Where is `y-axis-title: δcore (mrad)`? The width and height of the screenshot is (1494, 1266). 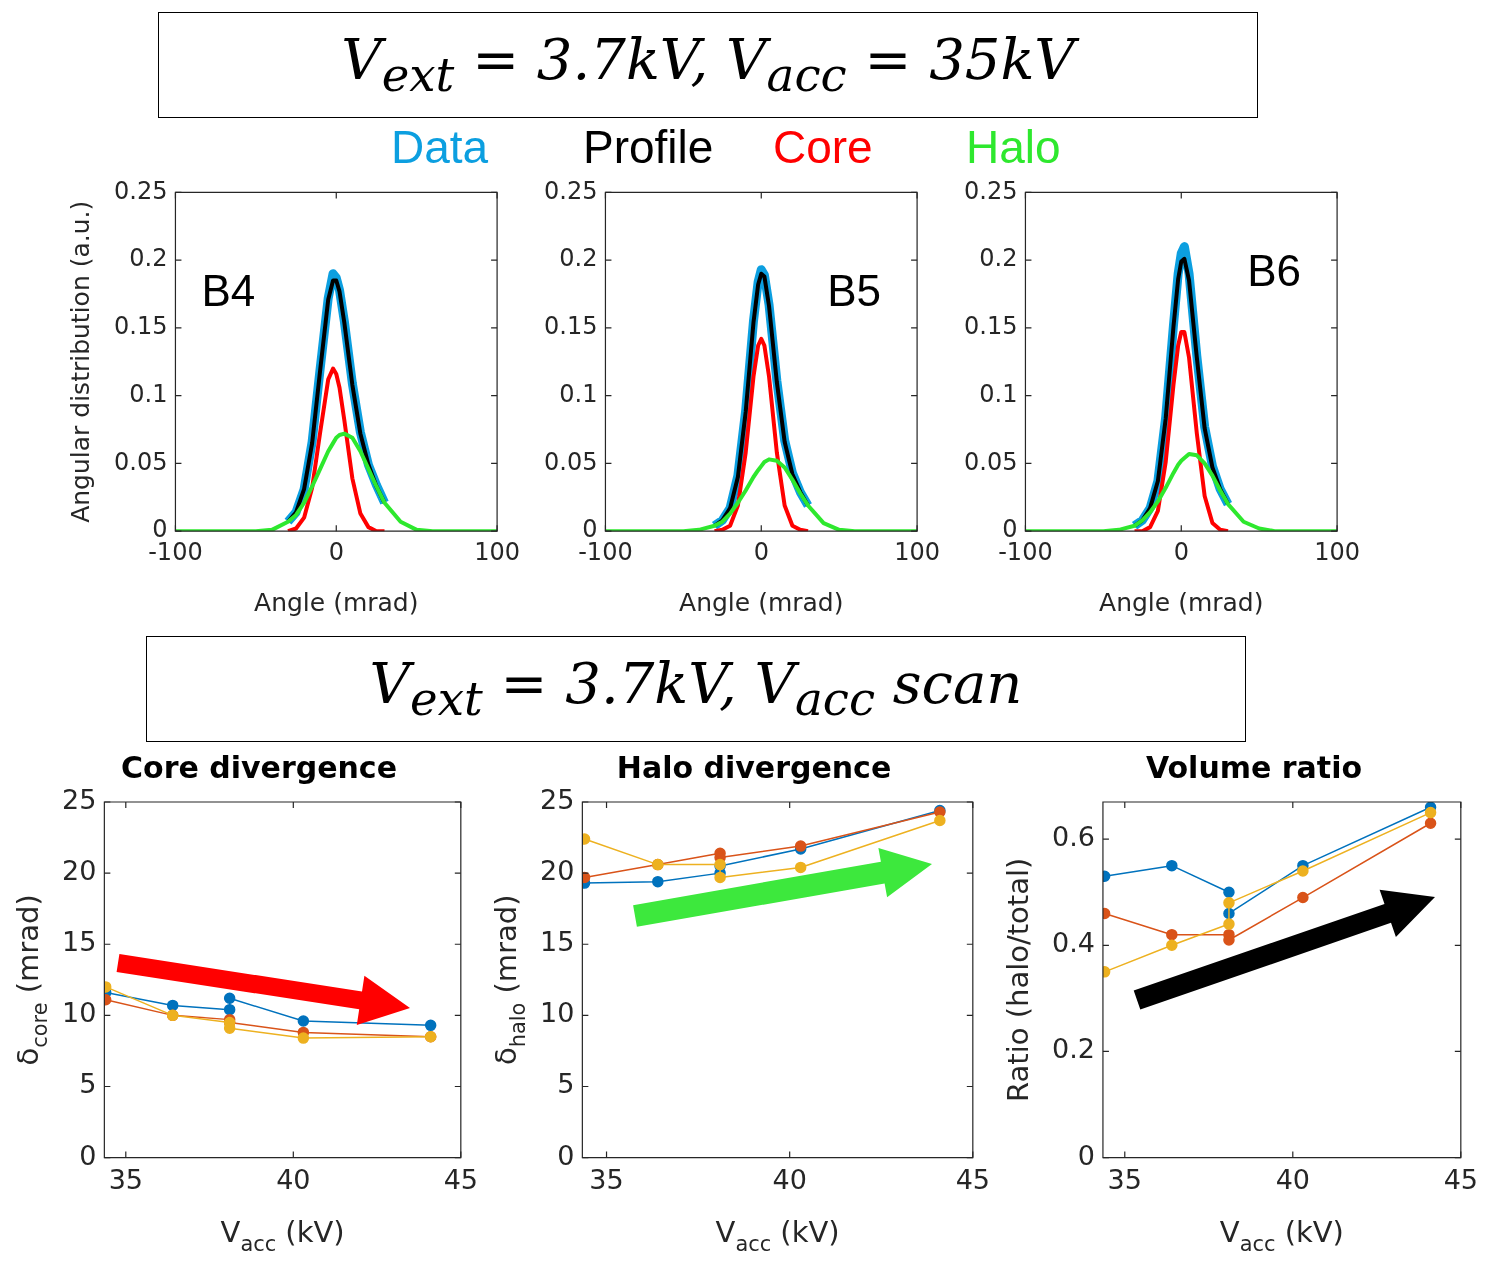 y-axis-title: δcore (mrad) is located at coordinates (31, 980).